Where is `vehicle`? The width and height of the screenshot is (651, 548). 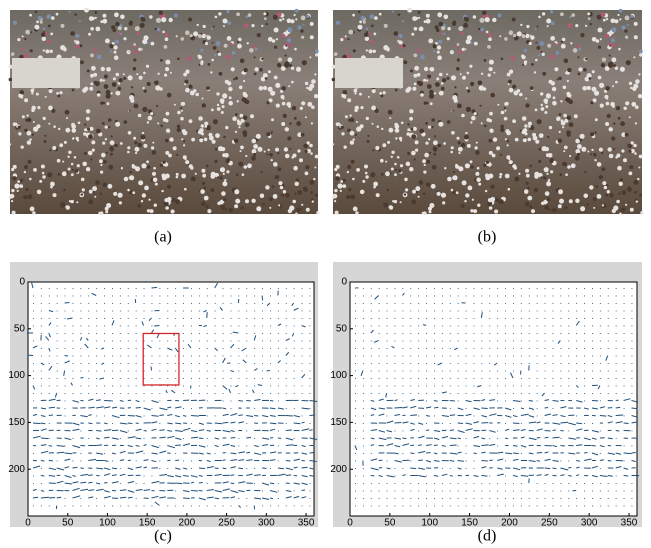 vehicle is located at coordinates (369, 73).